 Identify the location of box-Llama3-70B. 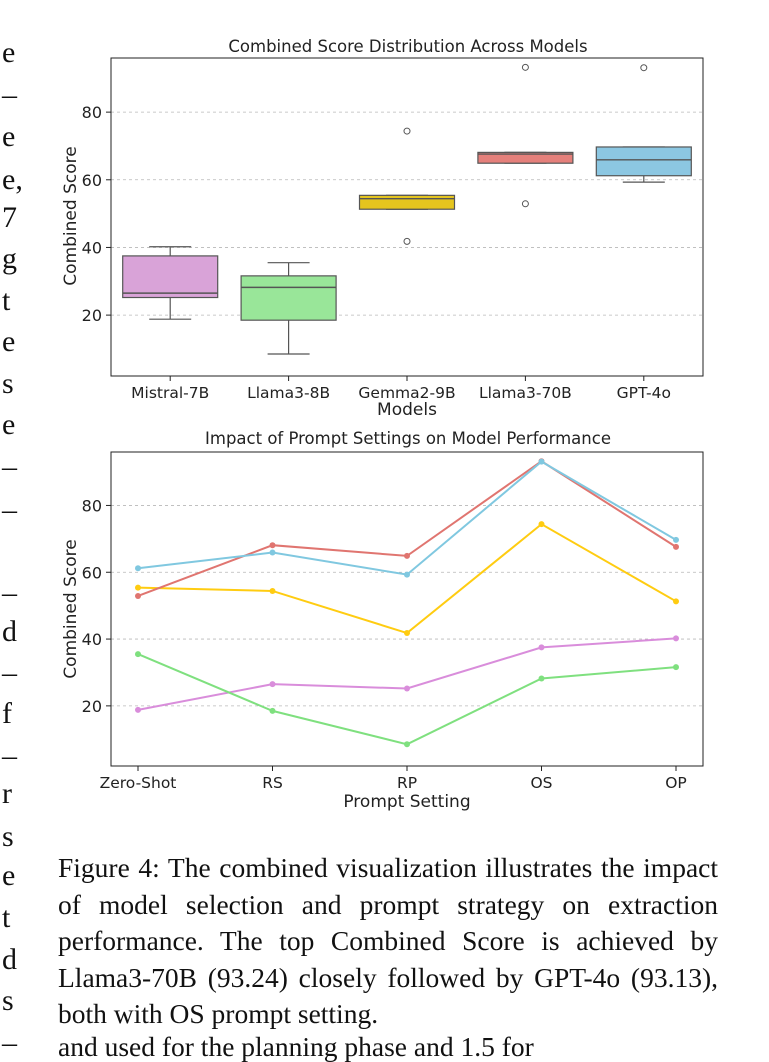
(525, 135).